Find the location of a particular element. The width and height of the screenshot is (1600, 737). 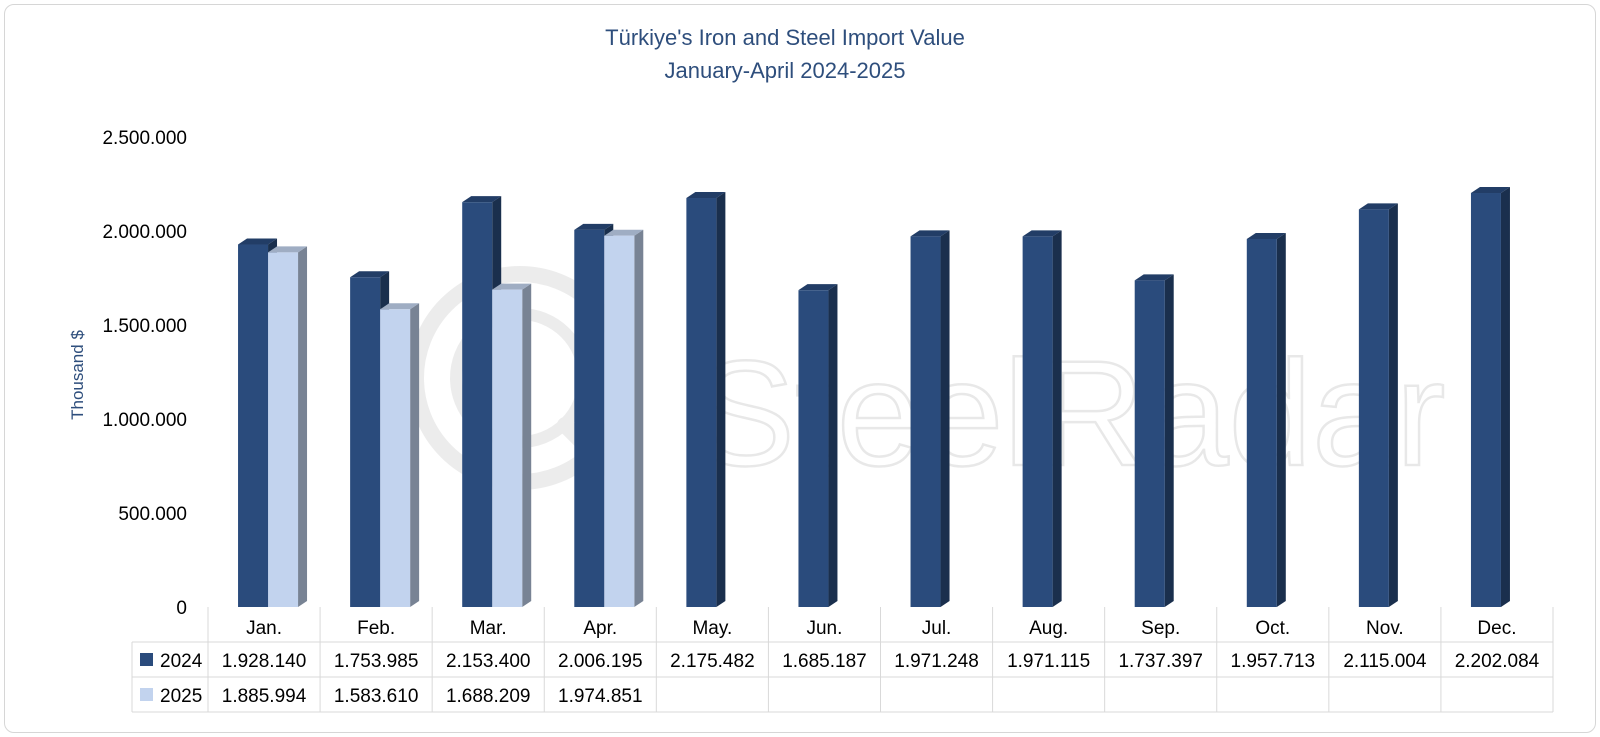

category-label: May. is located at coordinates (712, 628).